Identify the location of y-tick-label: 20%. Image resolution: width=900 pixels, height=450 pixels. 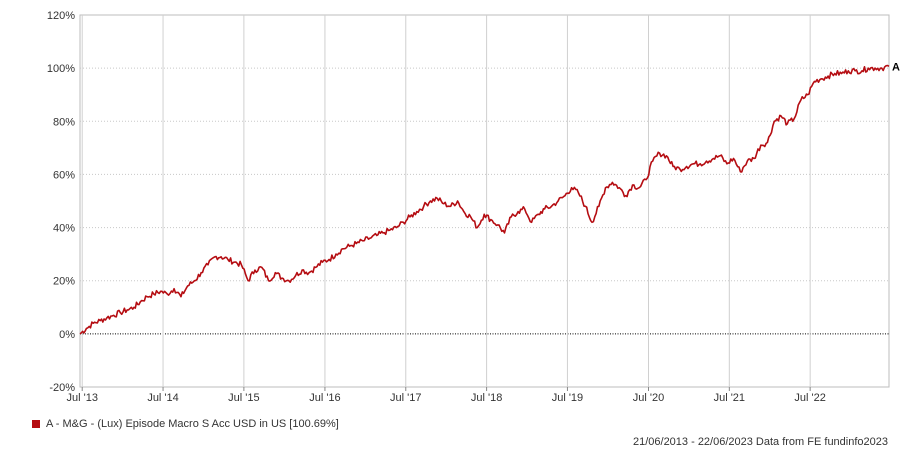
(64, 282).